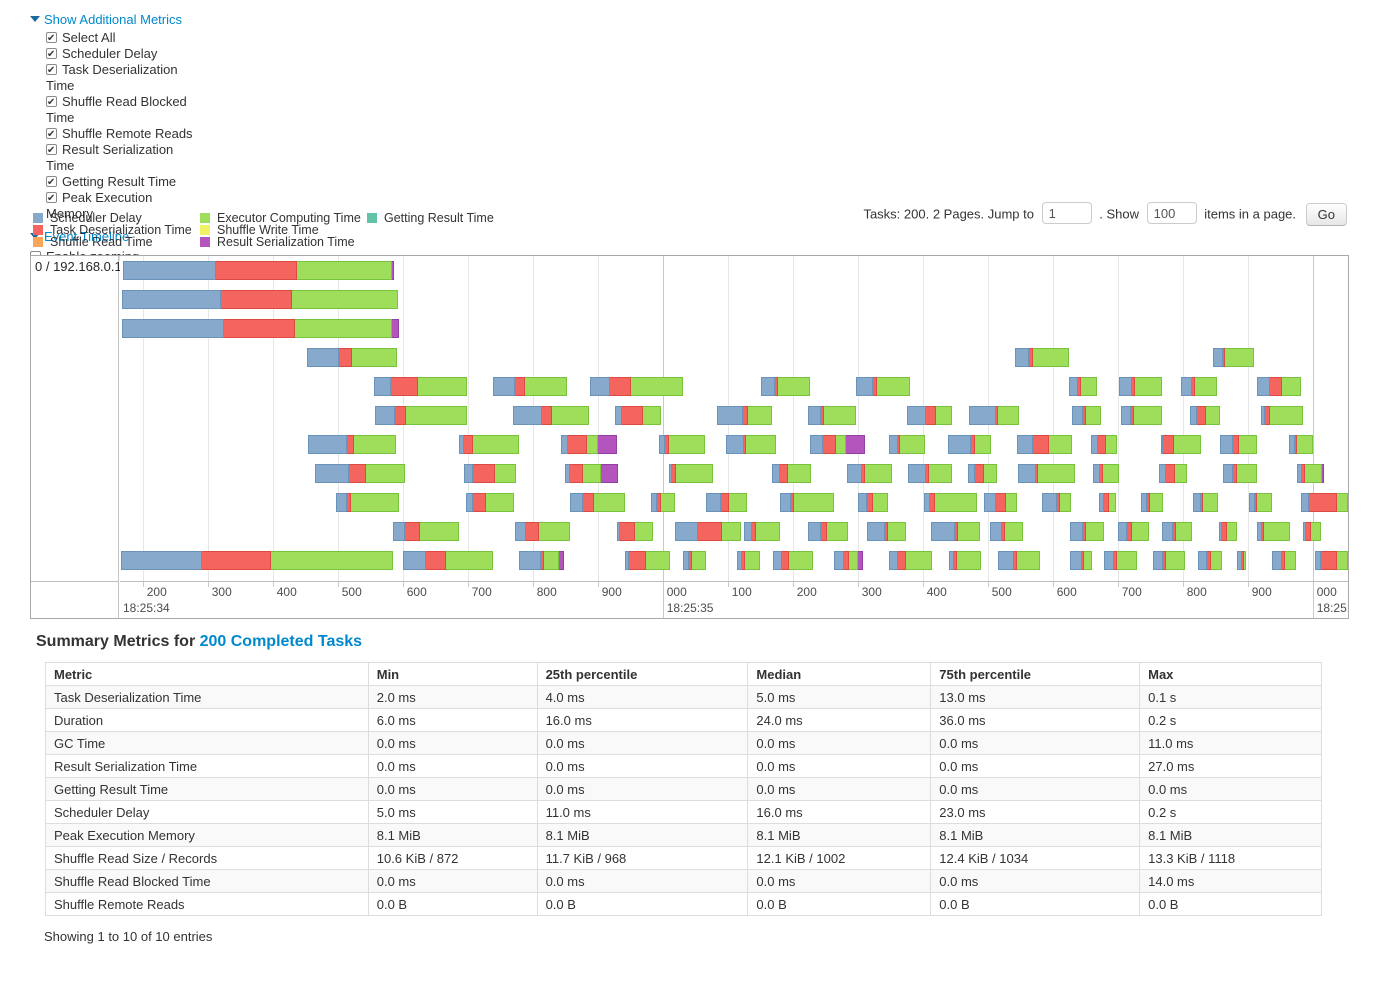  What do you see at coordinates (1326, 214) in the screenshot?
I see `go-button: Go` at bounding box center [1326, 214].